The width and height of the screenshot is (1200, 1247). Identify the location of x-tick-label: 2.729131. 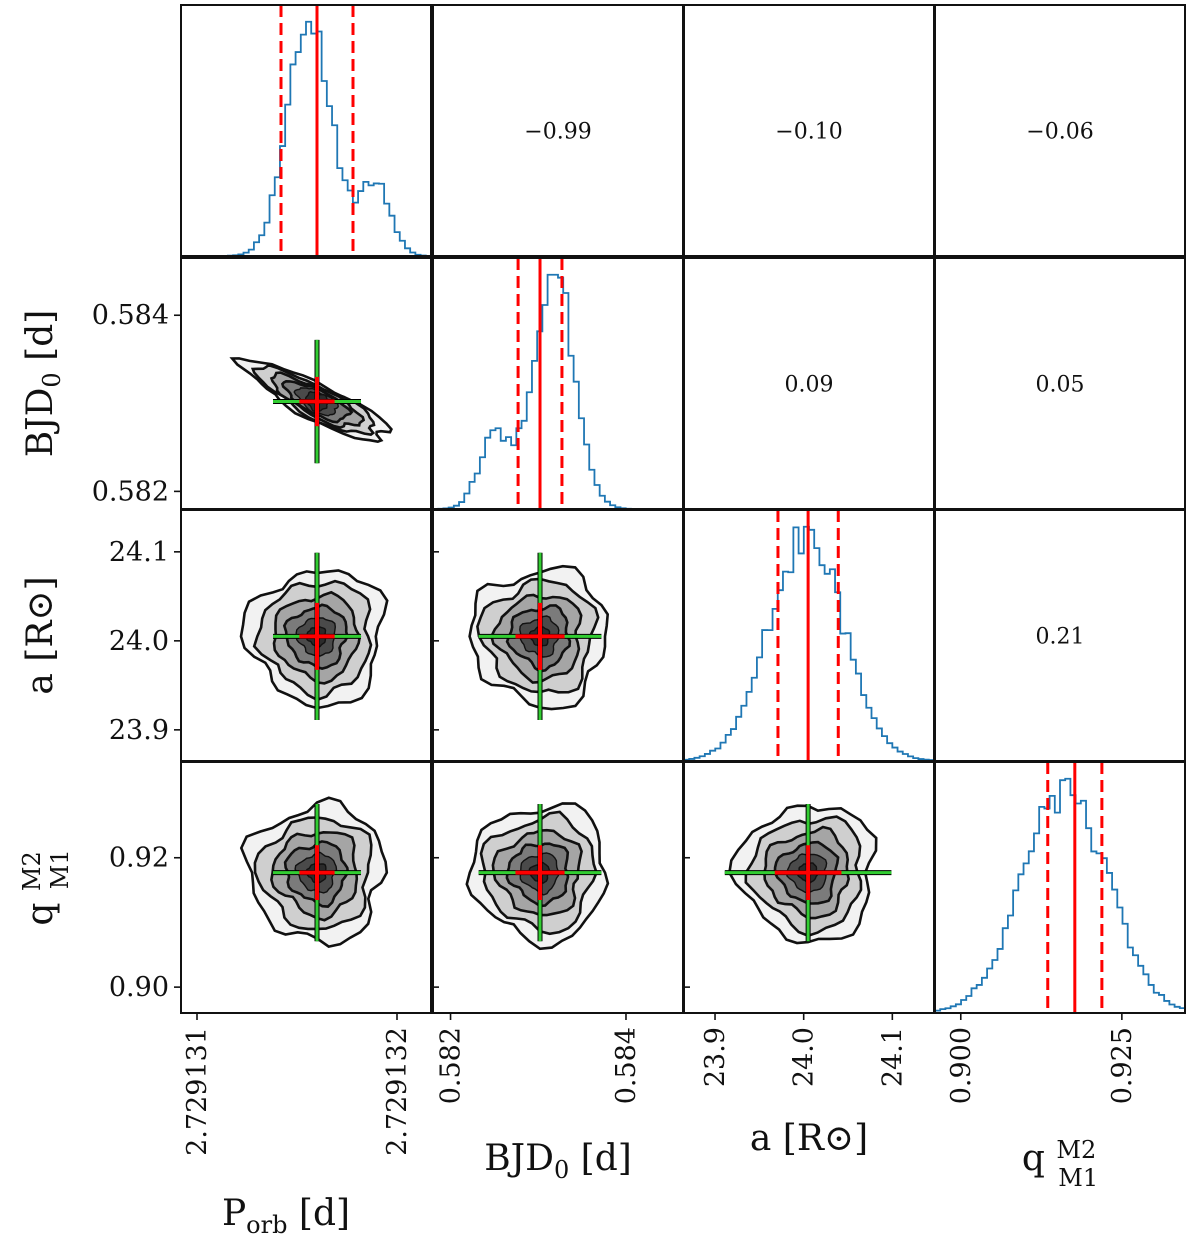
(197, 1091).